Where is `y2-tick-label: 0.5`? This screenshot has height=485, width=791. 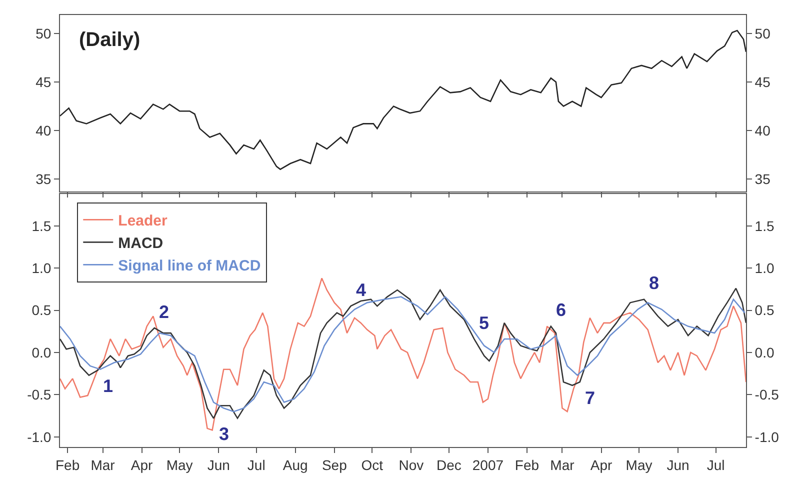
y2-tick-label: 0.5 is located at coordinates (764, 310).